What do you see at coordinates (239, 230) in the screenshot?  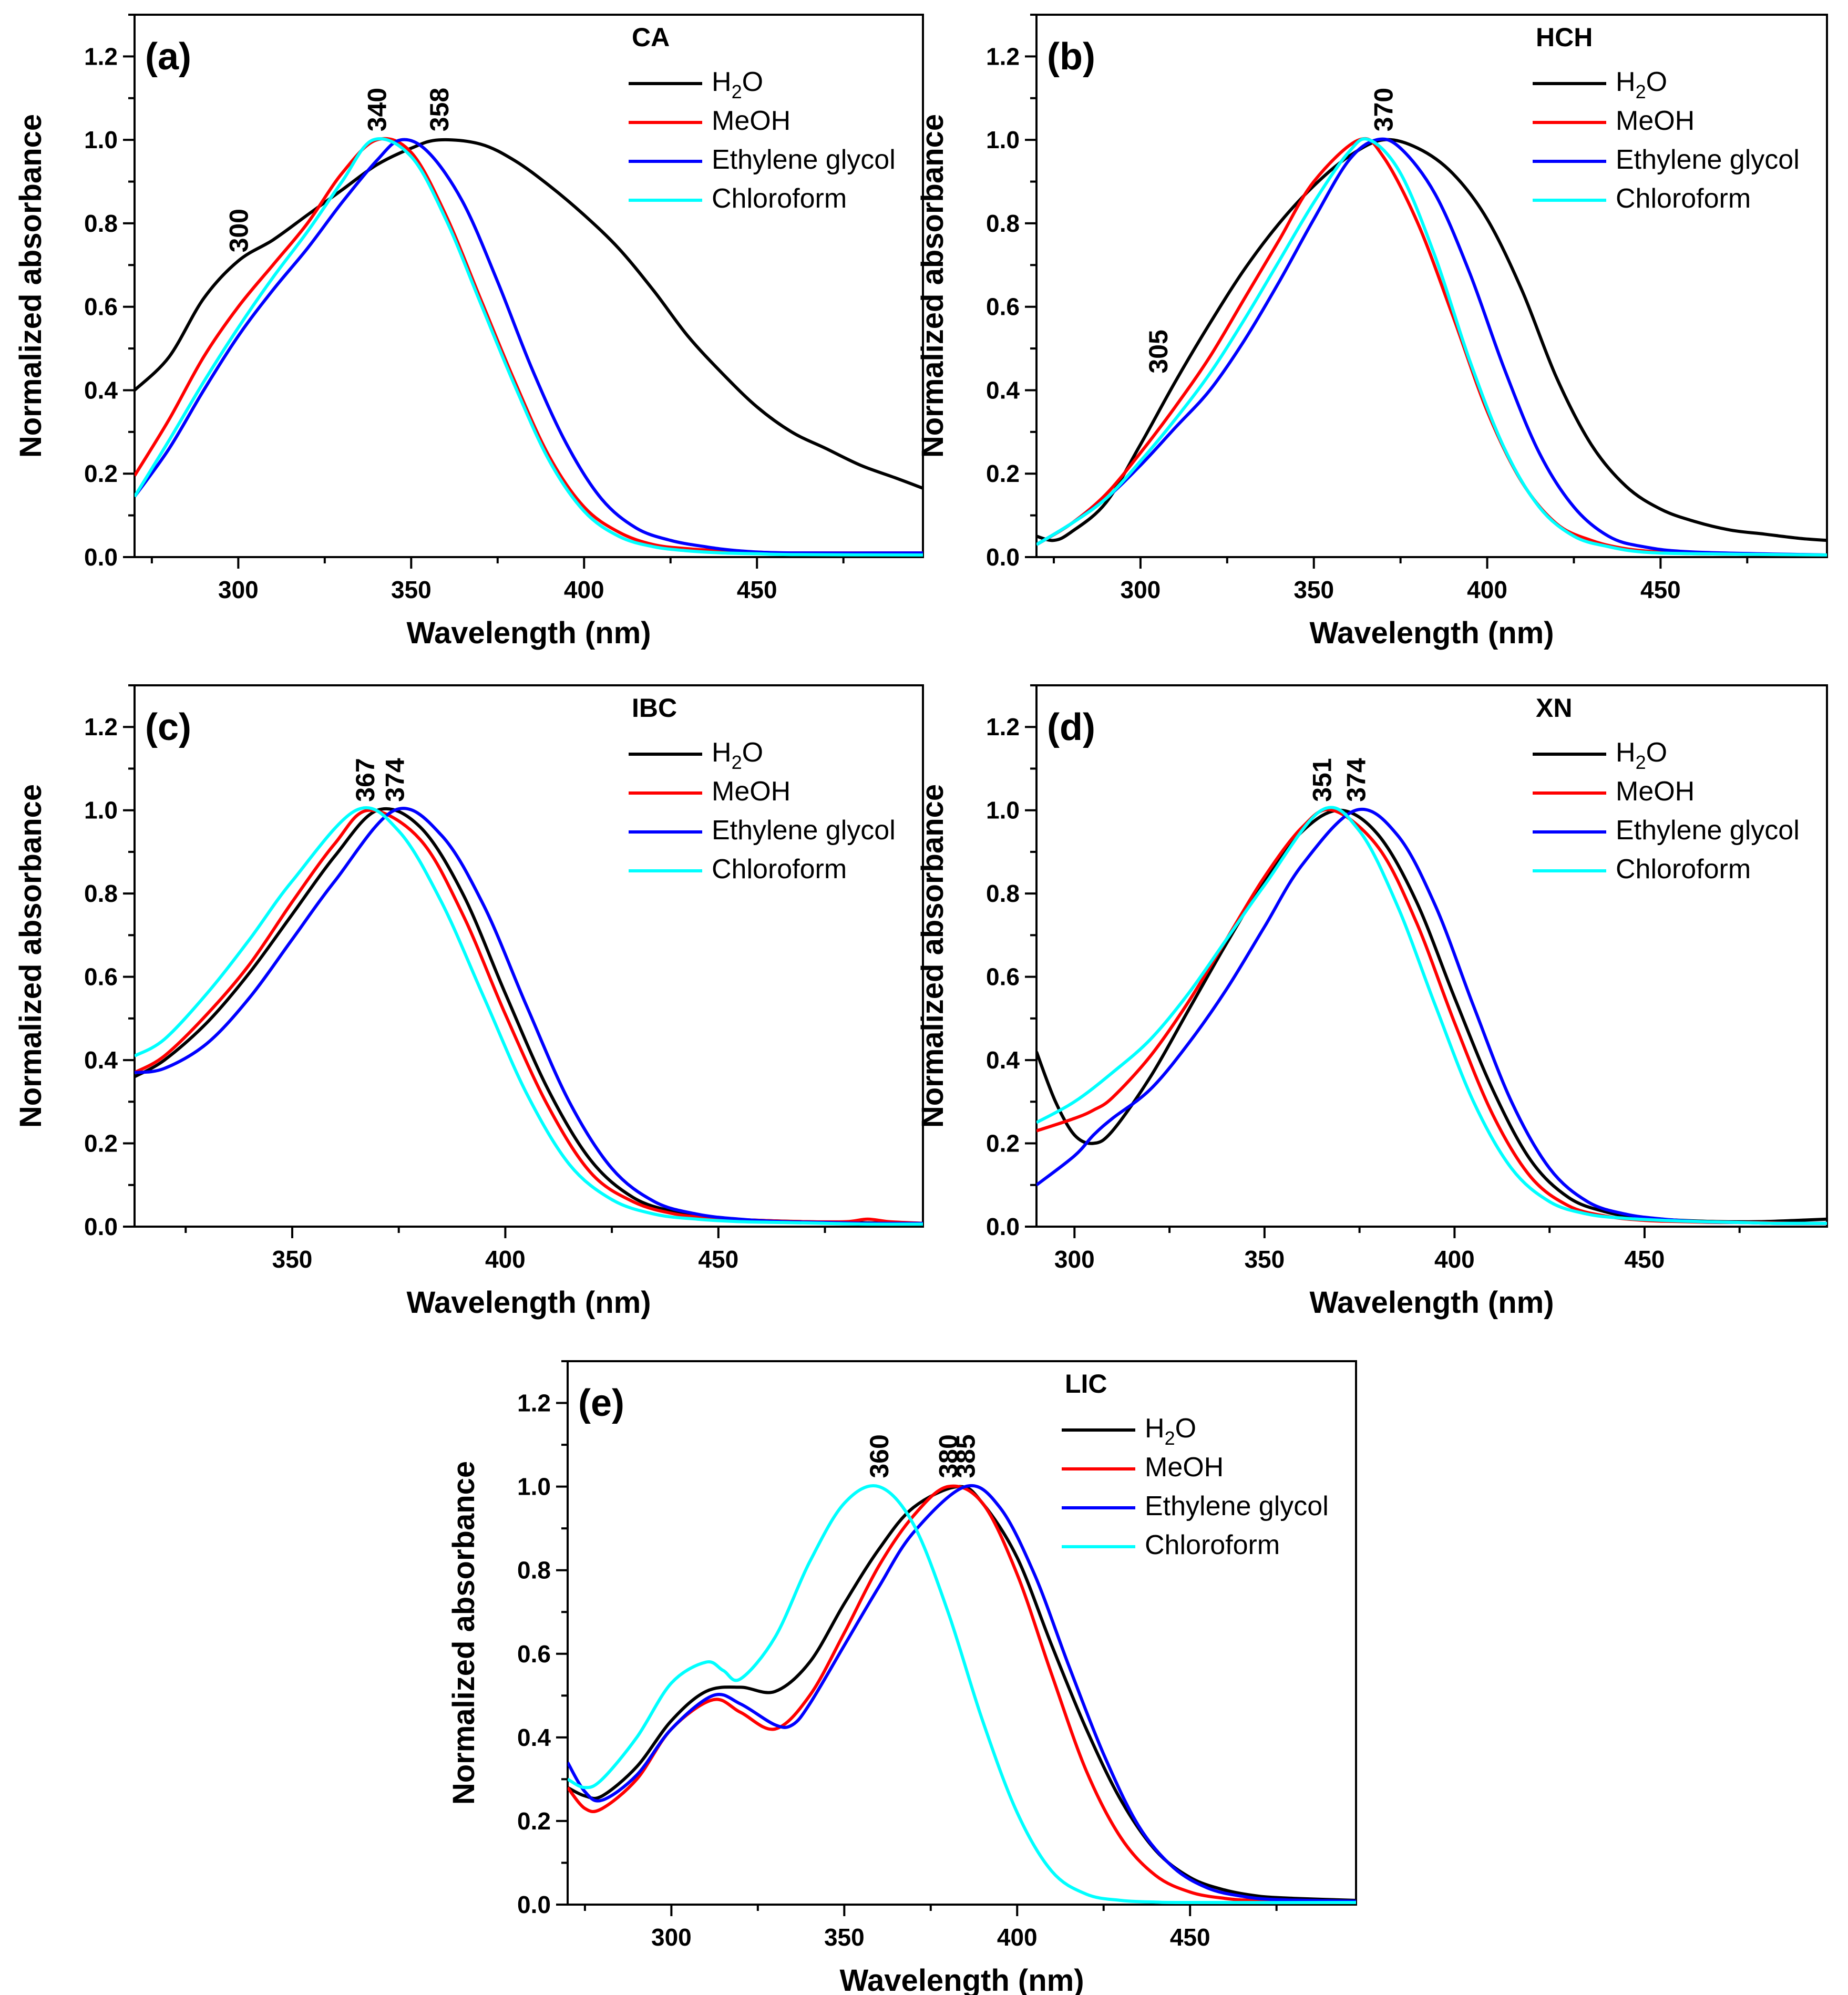 I see `peak-annotation: 300` at bounding box center [239, 230].